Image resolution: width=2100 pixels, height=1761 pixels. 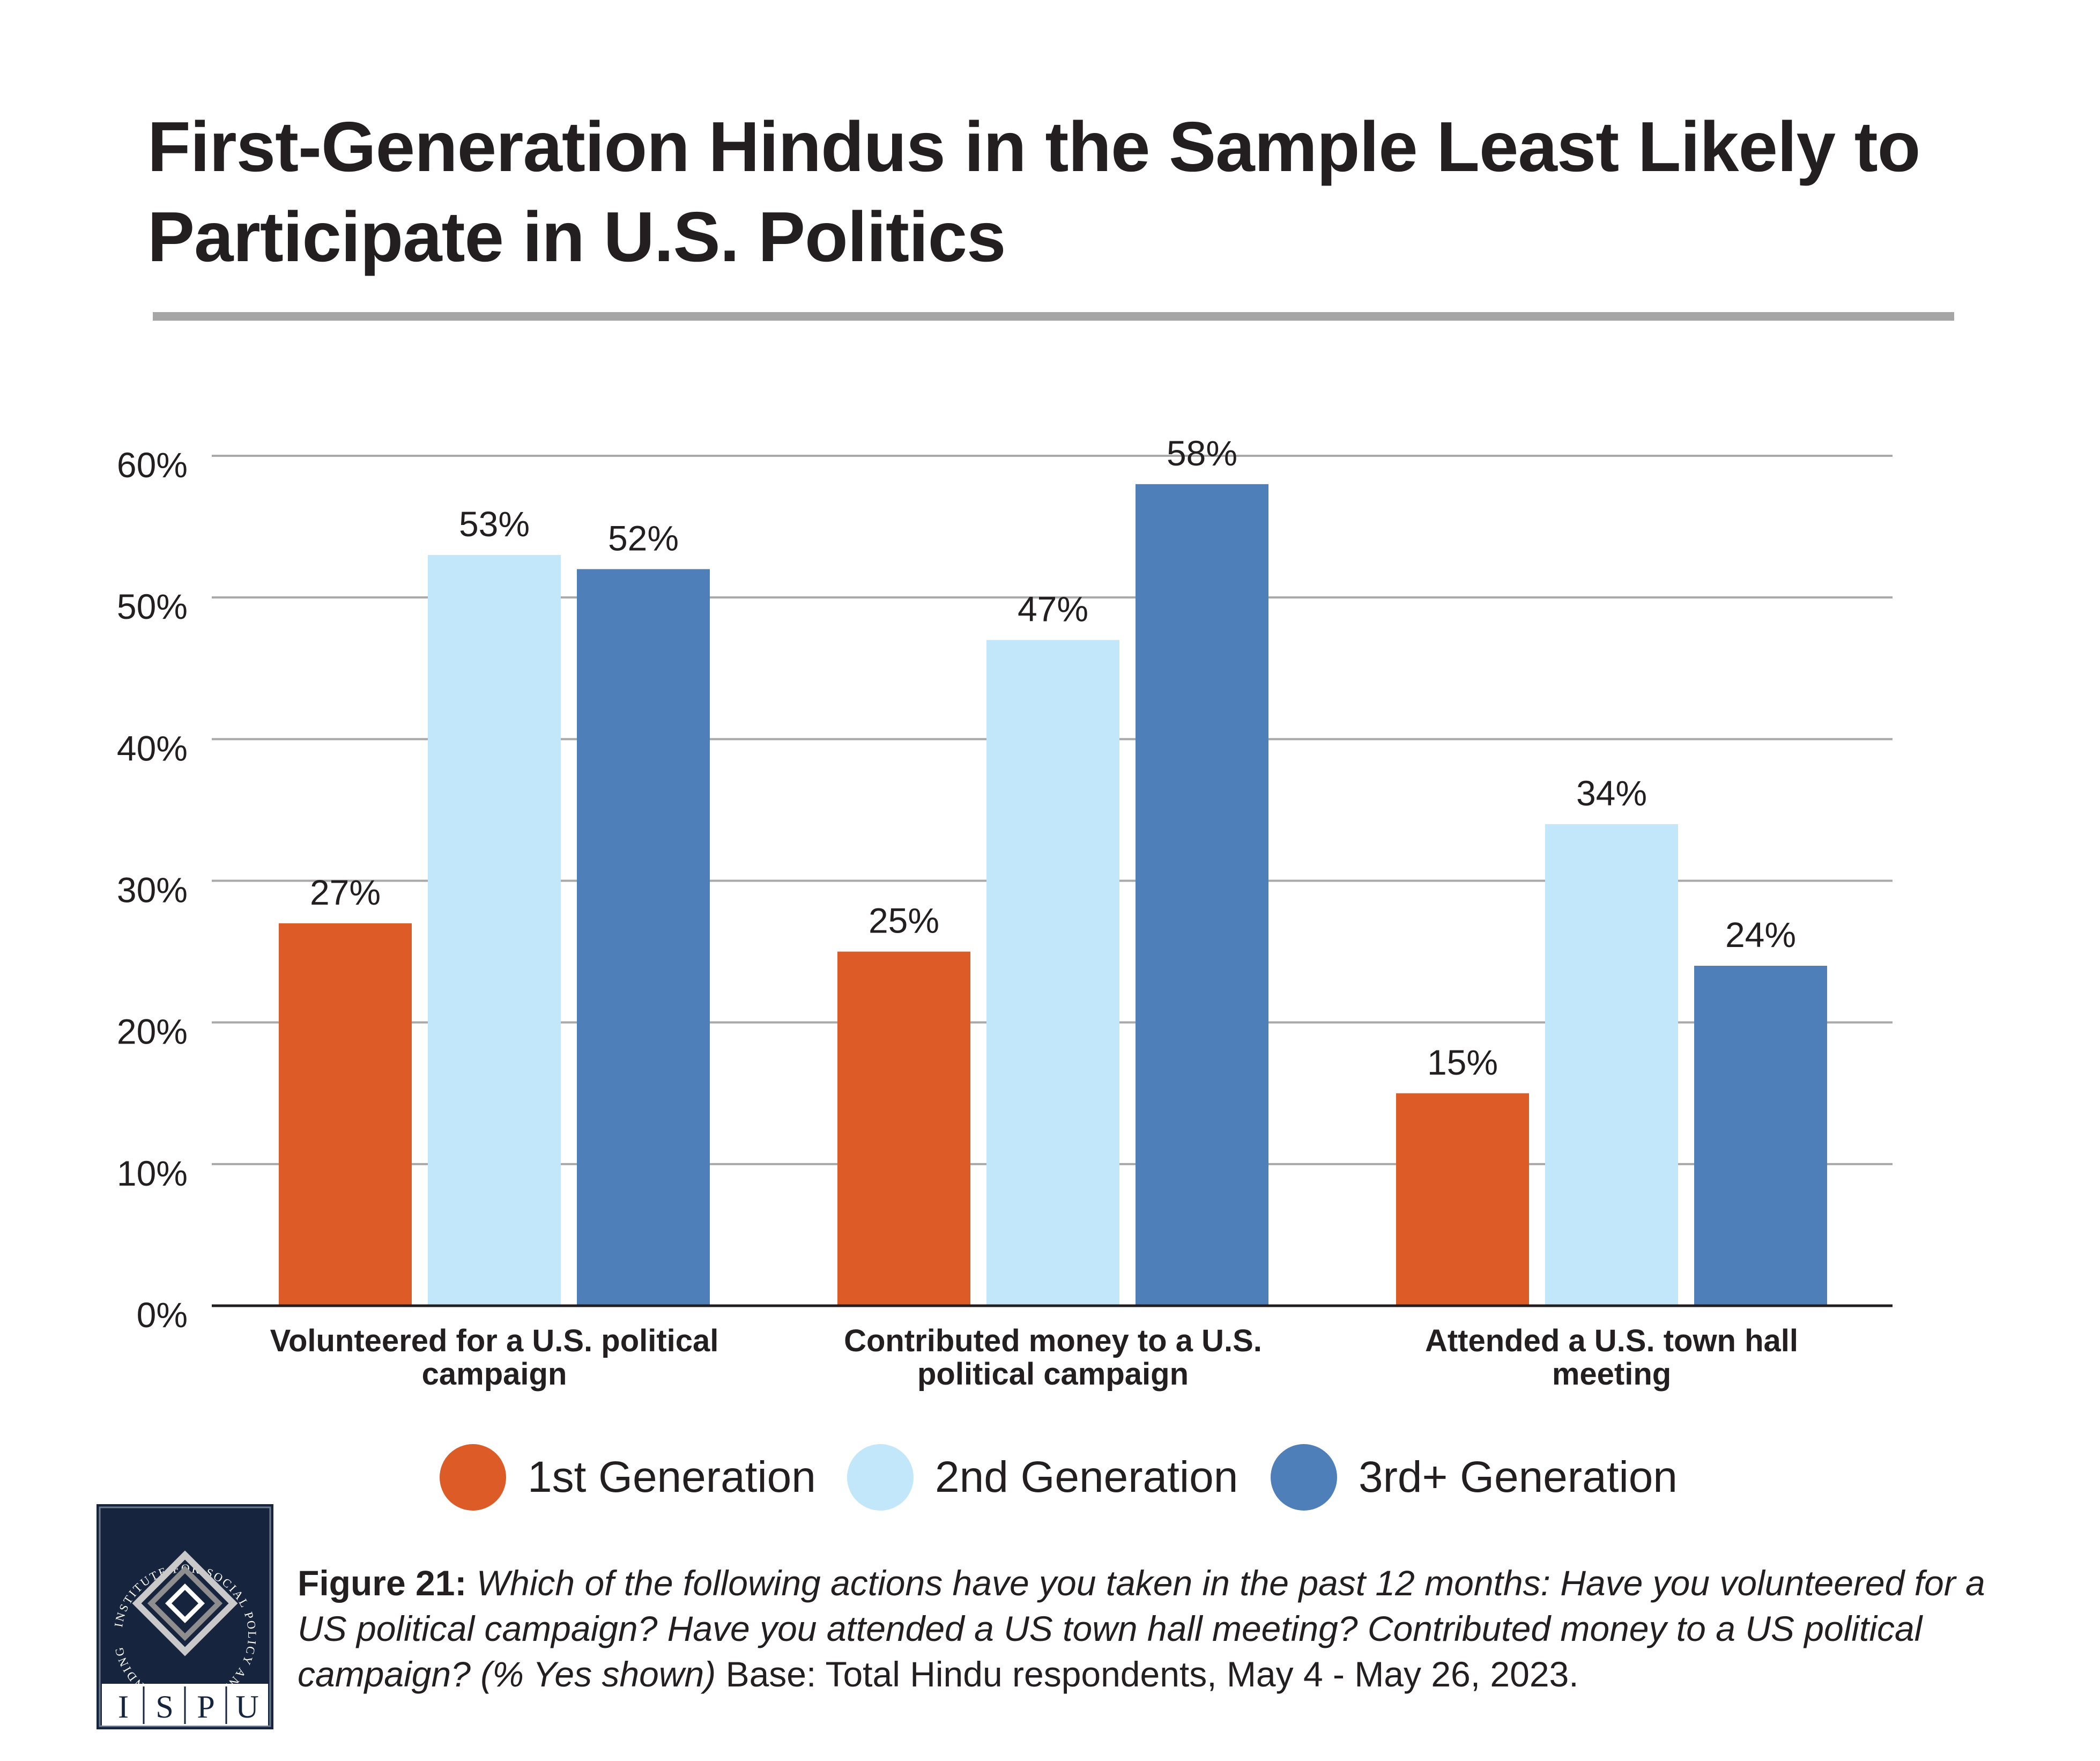 What do you see at coordinates (1518, 1477) in the screenshot?
I see `legend-label: 3rd+ Generation` at bounding box center [1518, 1477].